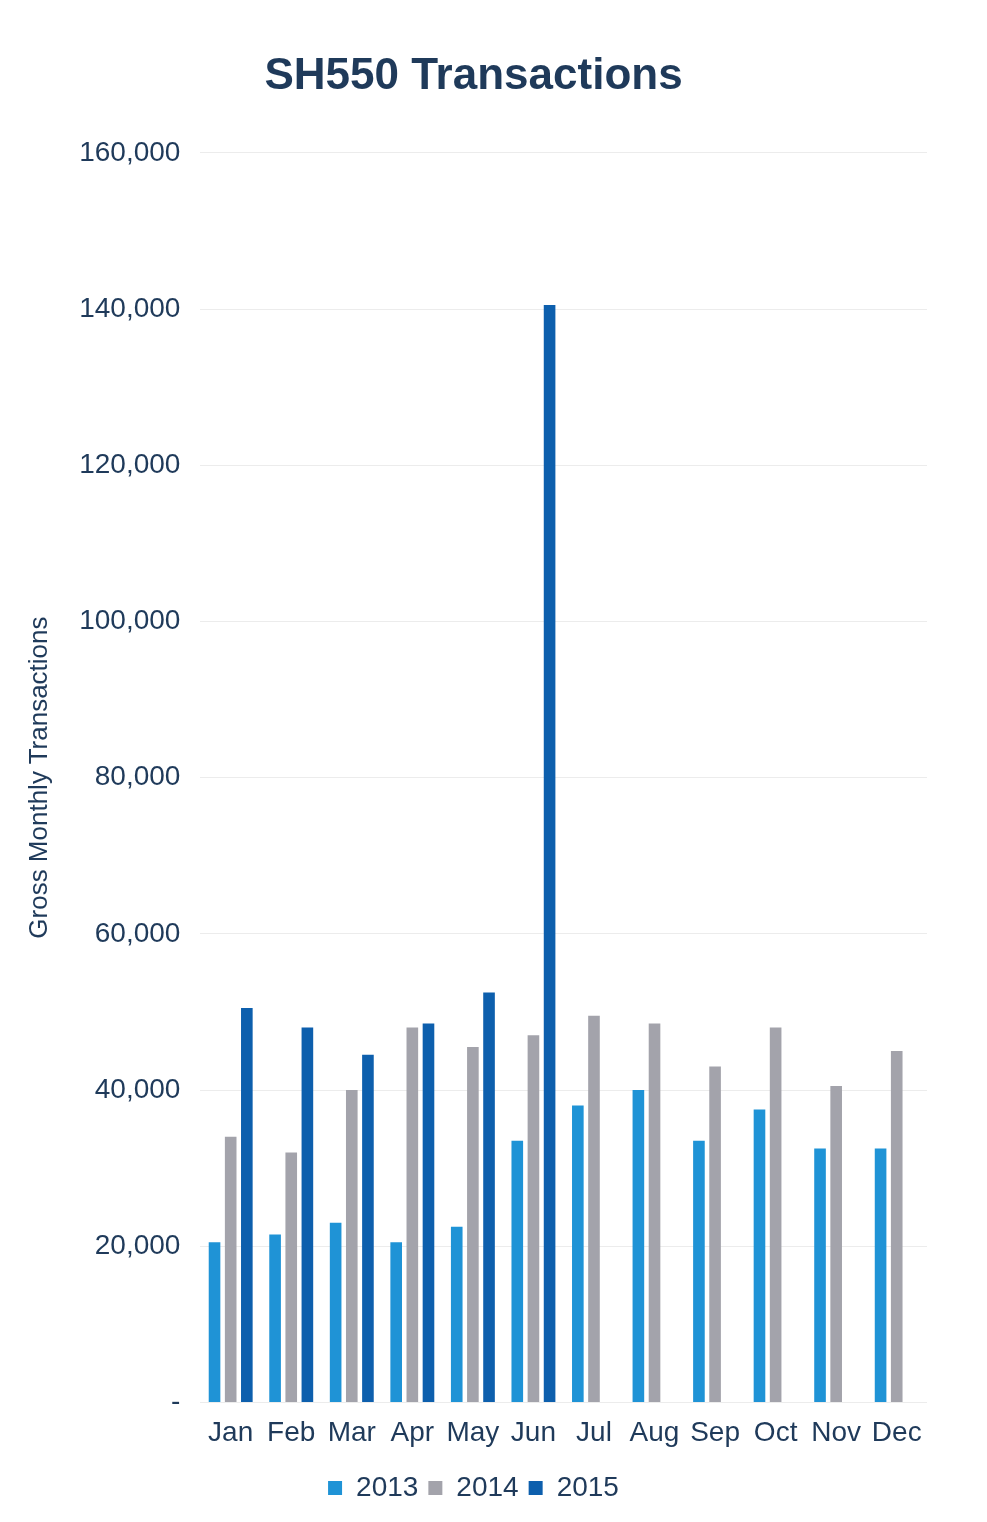  Describe the element at coordinates (137, 1088) in the screenshot. I see `y-tick-label: 40,000` at that location.